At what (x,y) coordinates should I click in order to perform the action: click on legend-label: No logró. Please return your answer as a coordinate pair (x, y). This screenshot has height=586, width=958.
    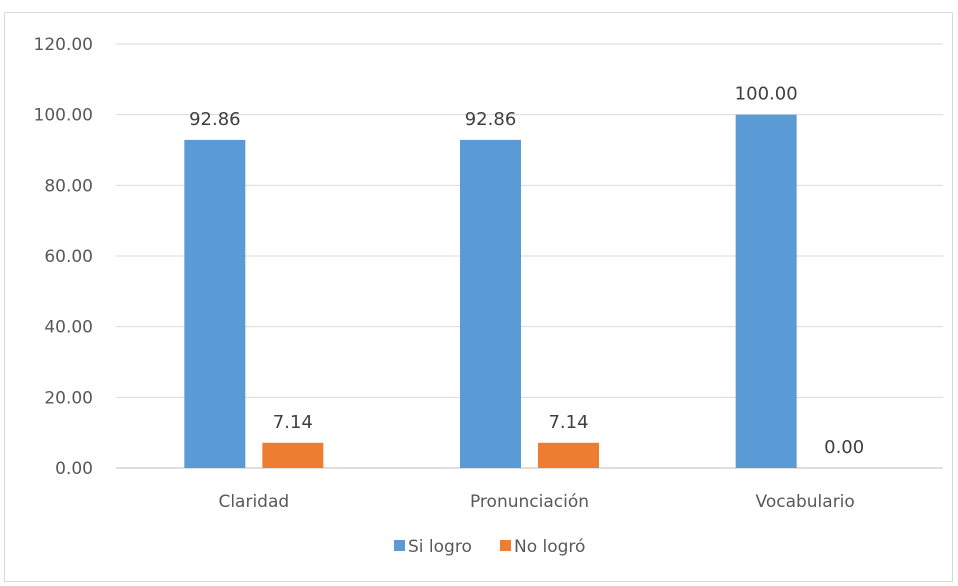
    Looking at the image, I should click on (549, 547).